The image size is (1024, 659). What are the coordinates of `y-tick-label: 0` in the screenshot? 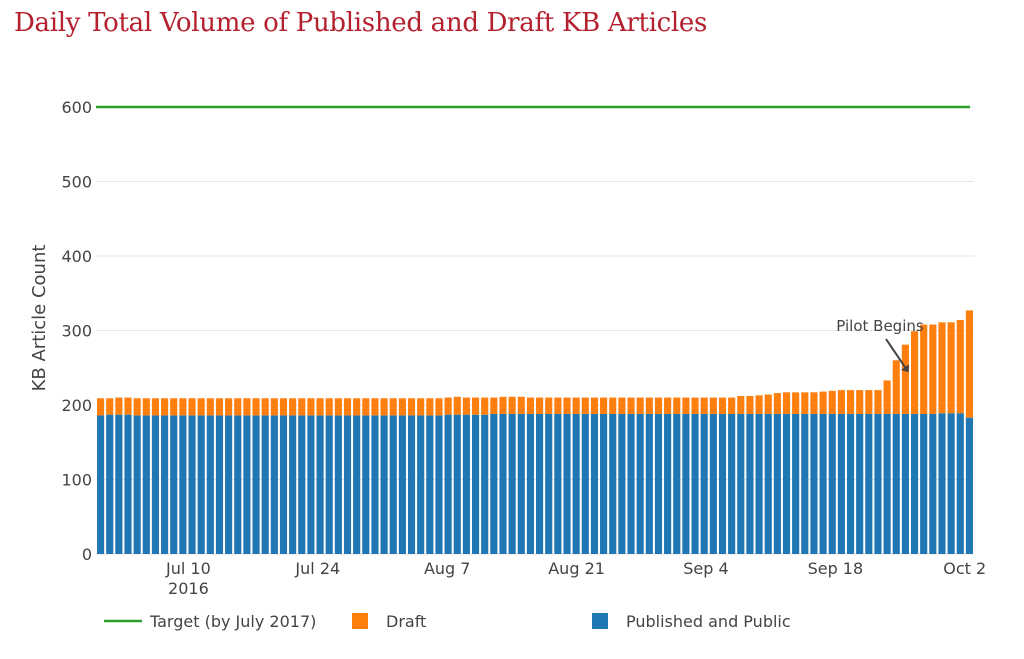 It's located at (87, 554).